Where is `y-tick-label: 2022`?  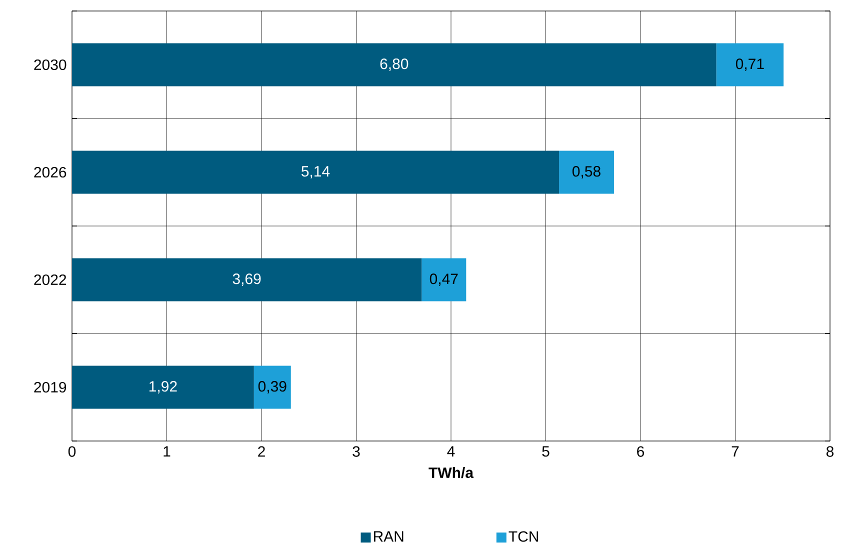 y-tick-label: 2022 is located at coordinates (50, 280).